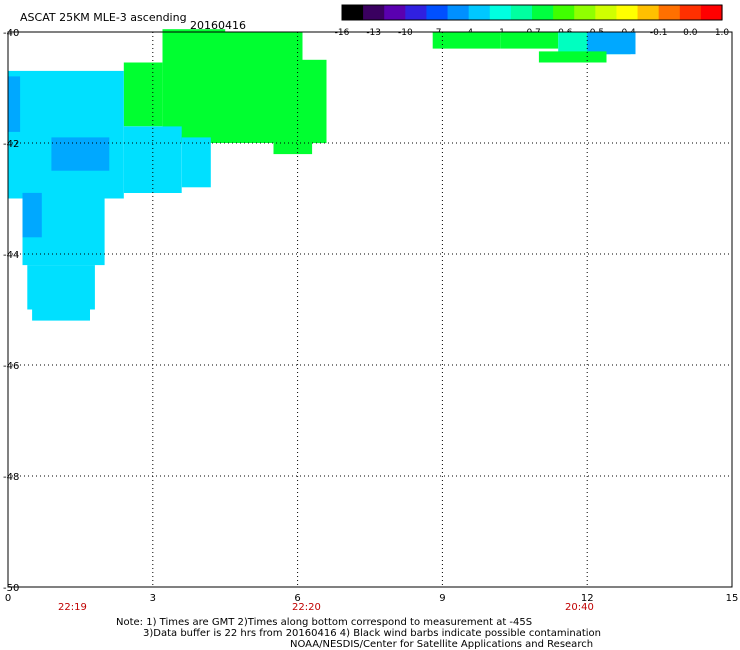  I want to click on x-tick-label: 6, so click(297, 598).